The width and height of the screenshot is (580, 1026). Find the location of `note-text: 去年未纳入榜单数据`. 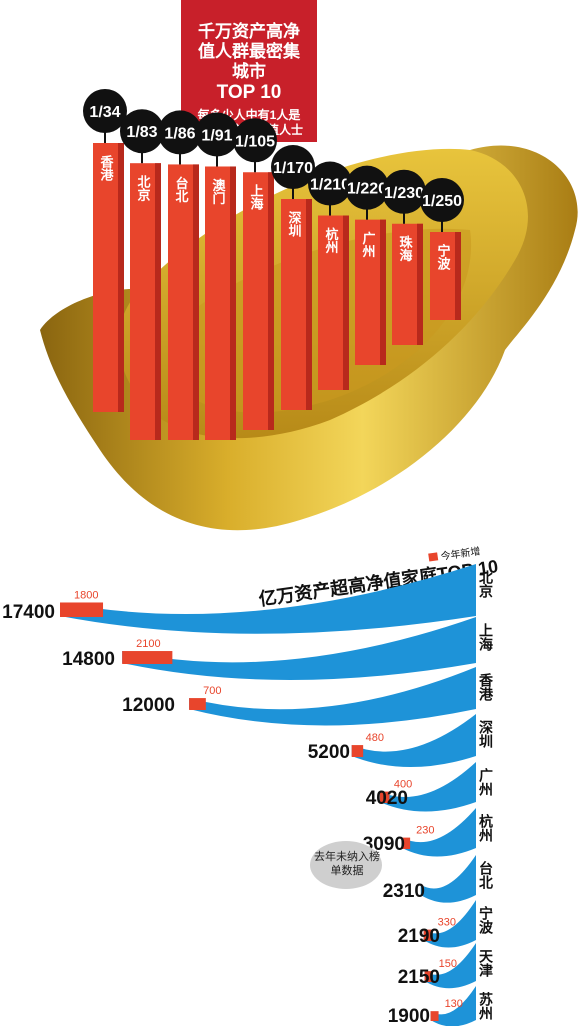

note-text: 去年未纳入榜单数据 is located at coordinates (347, 864).